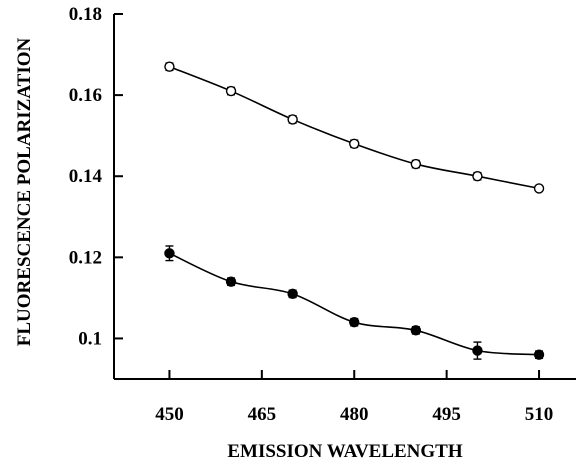 The width and height of the screenshot is (576, 463). I want to click on y-tick-label: 0.18, so click(85, 14).